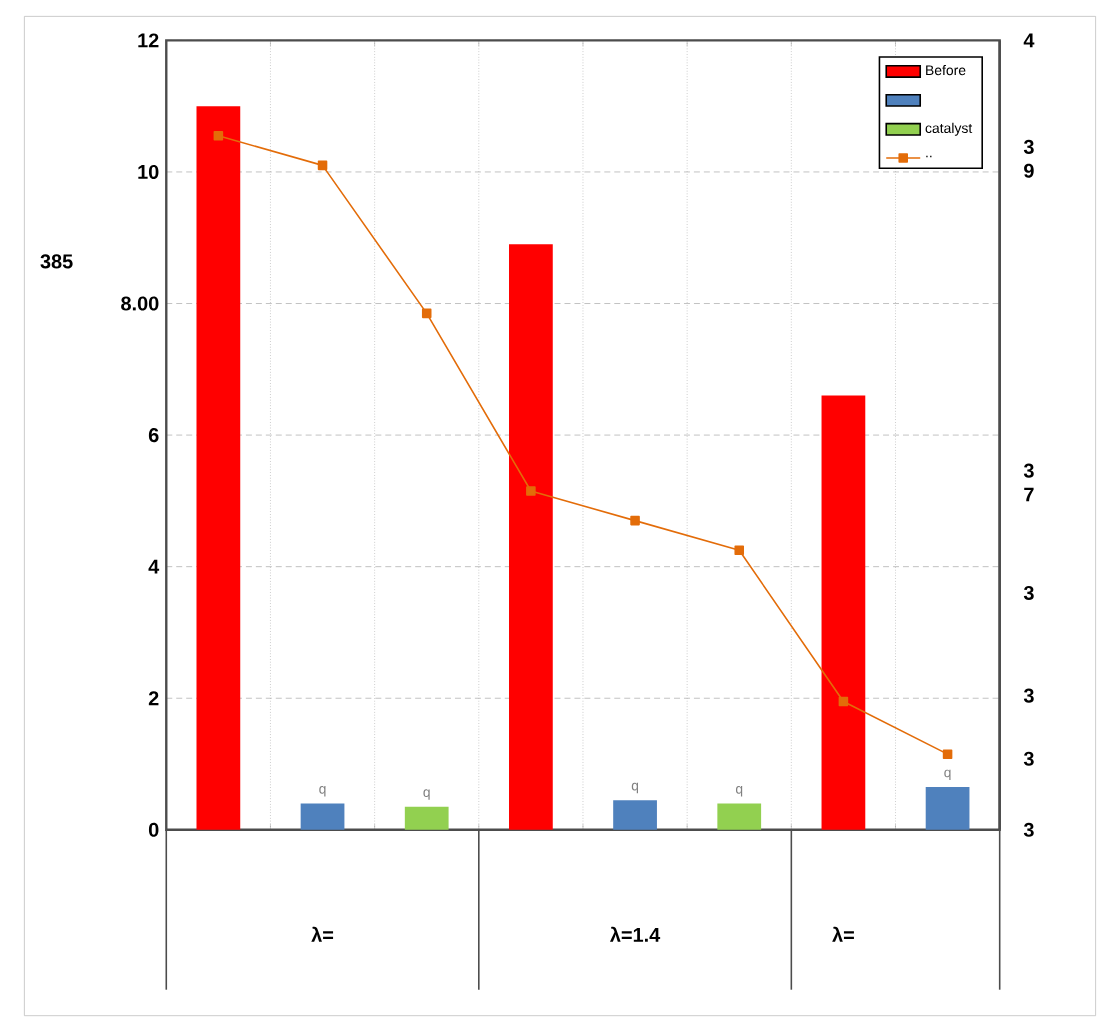 This screenshot has height=1020, width=1112. What do you see at coordinates (1028, 158) in the screenshot?
I see `text: 3 9` at bounding box center [1028, 158].